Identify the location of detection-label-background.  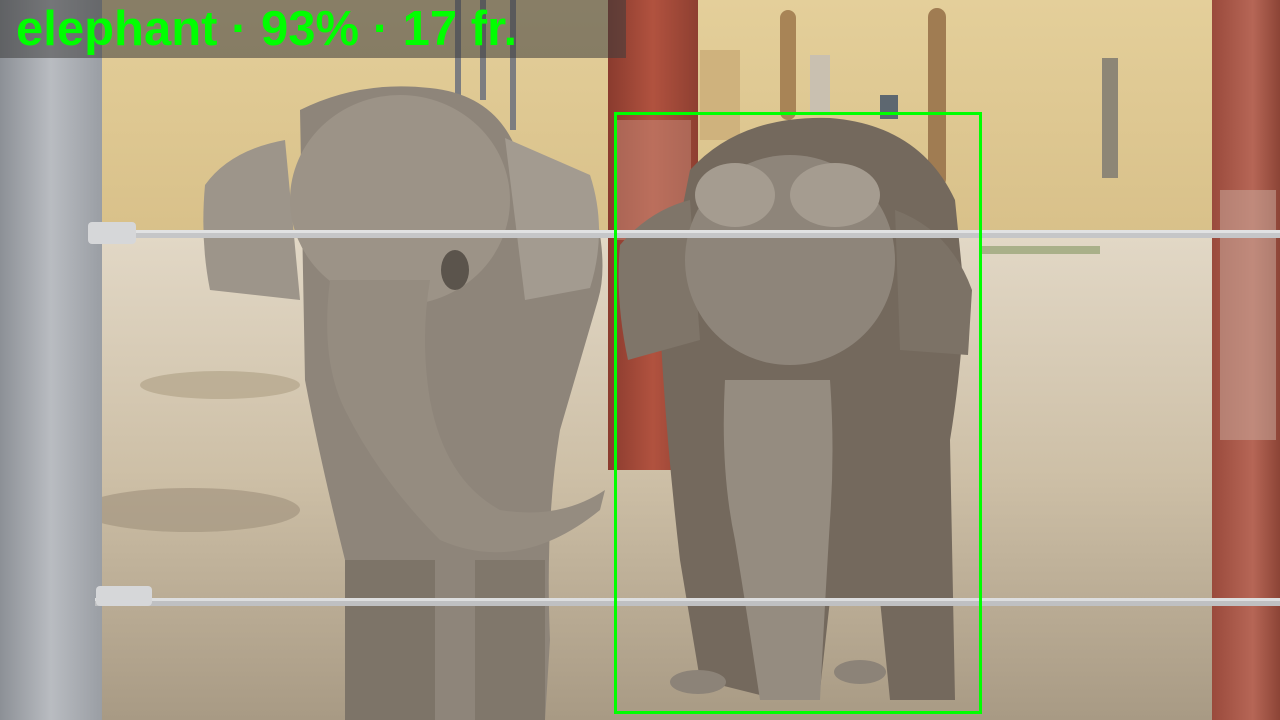
(313, 29).